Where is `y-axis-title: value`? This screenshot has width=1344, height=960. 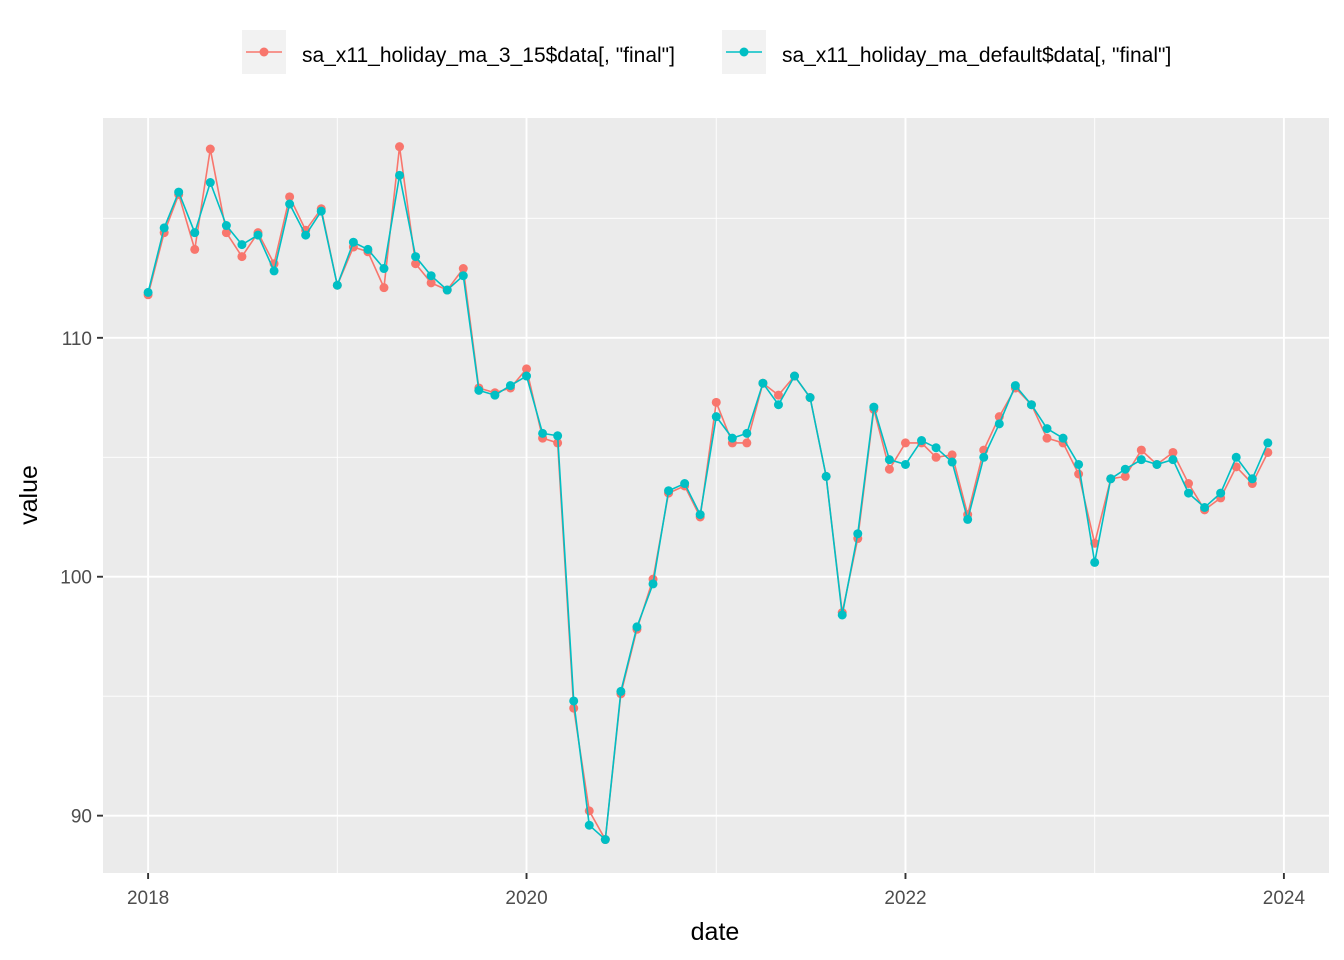 y-axis-title: value is located at coordinates (29, 495).